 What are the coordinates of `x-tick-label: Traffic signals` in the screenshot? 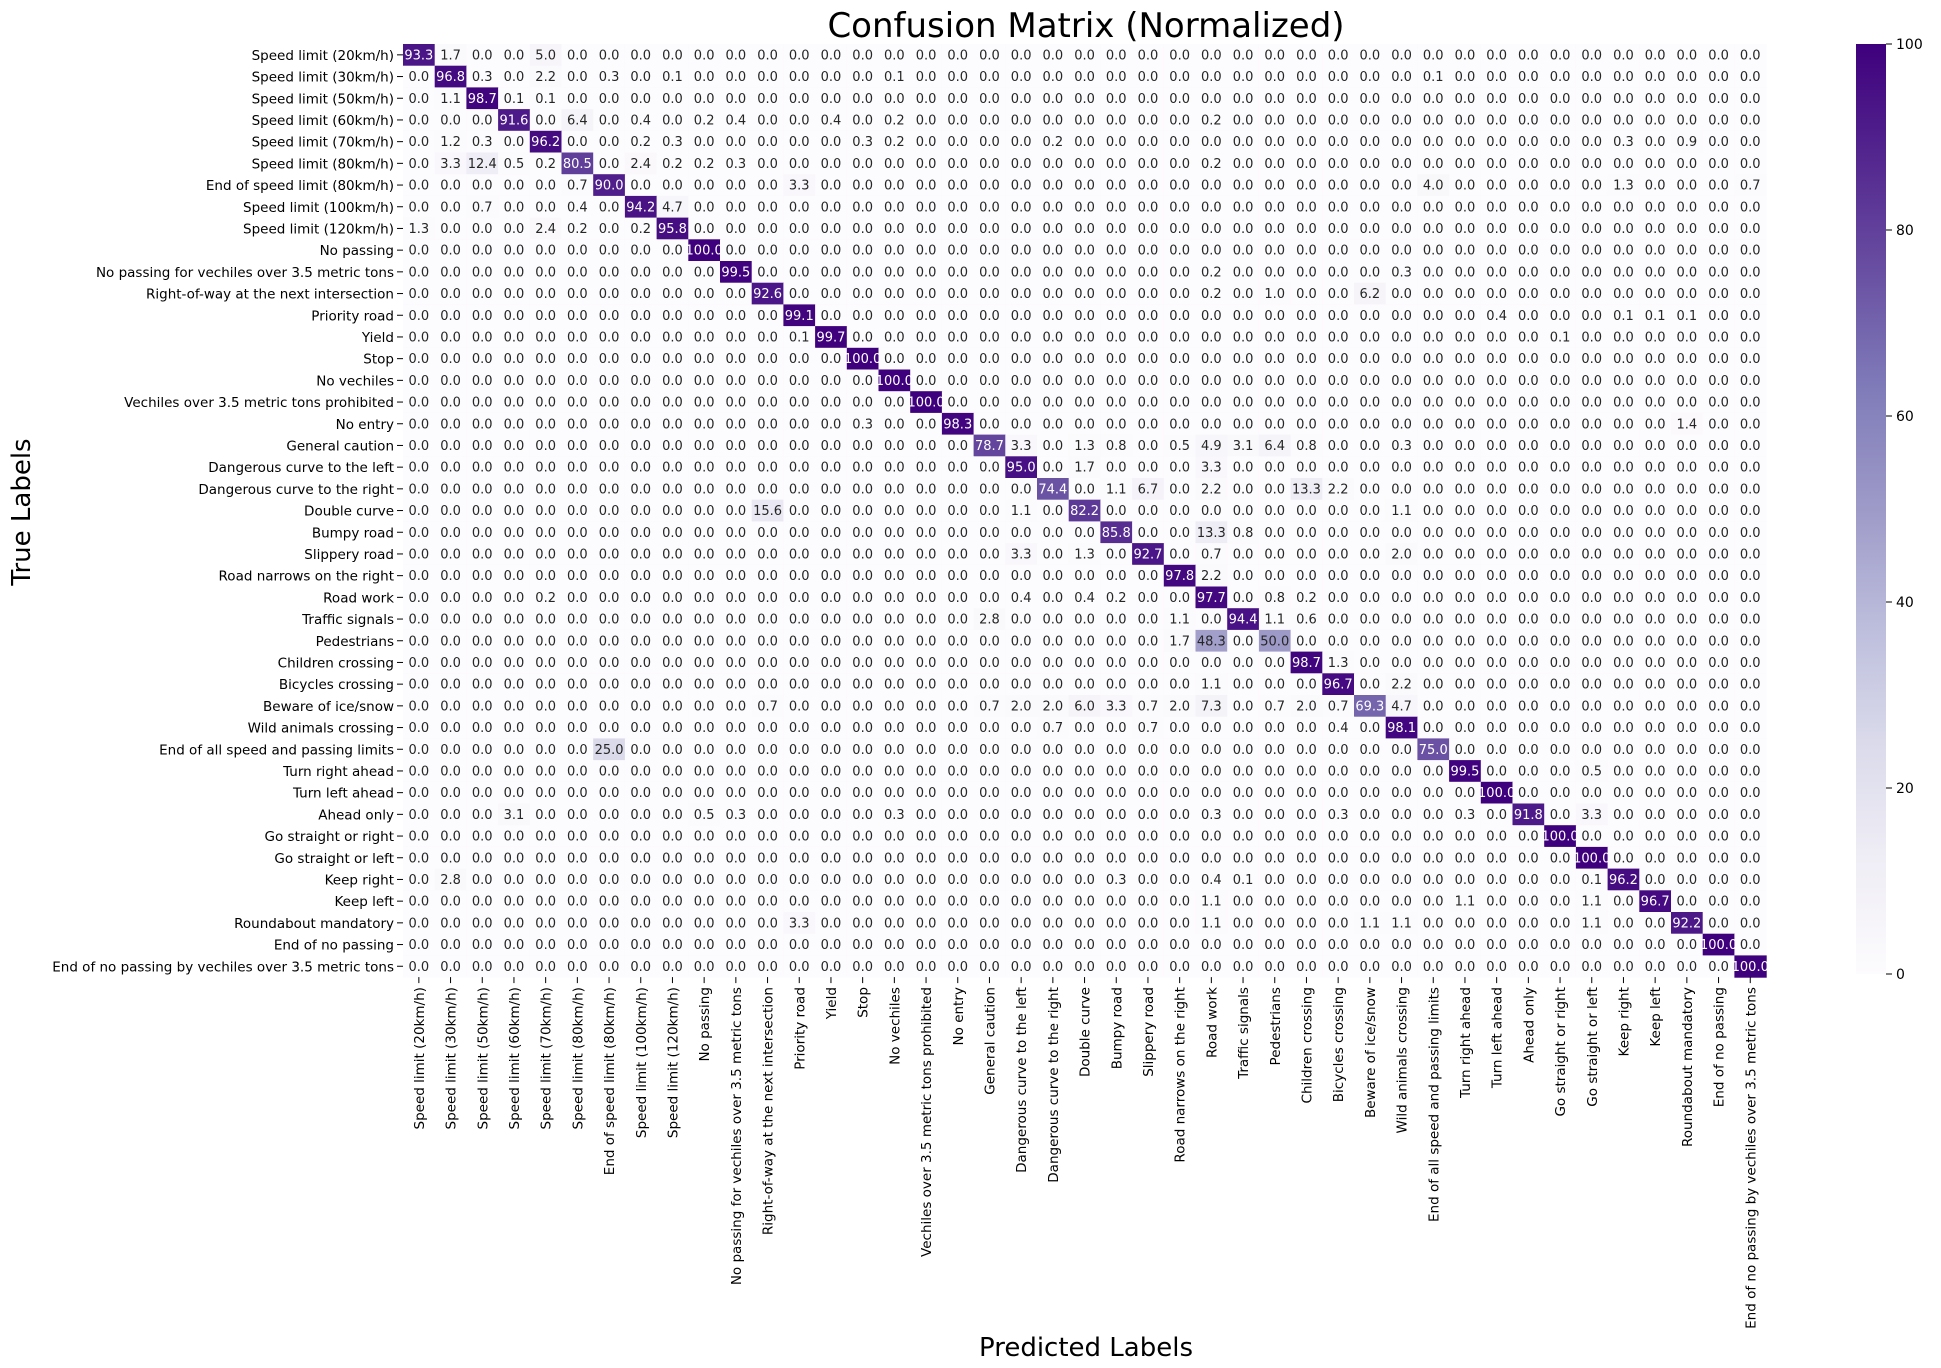 It's located at (1244, 1033).